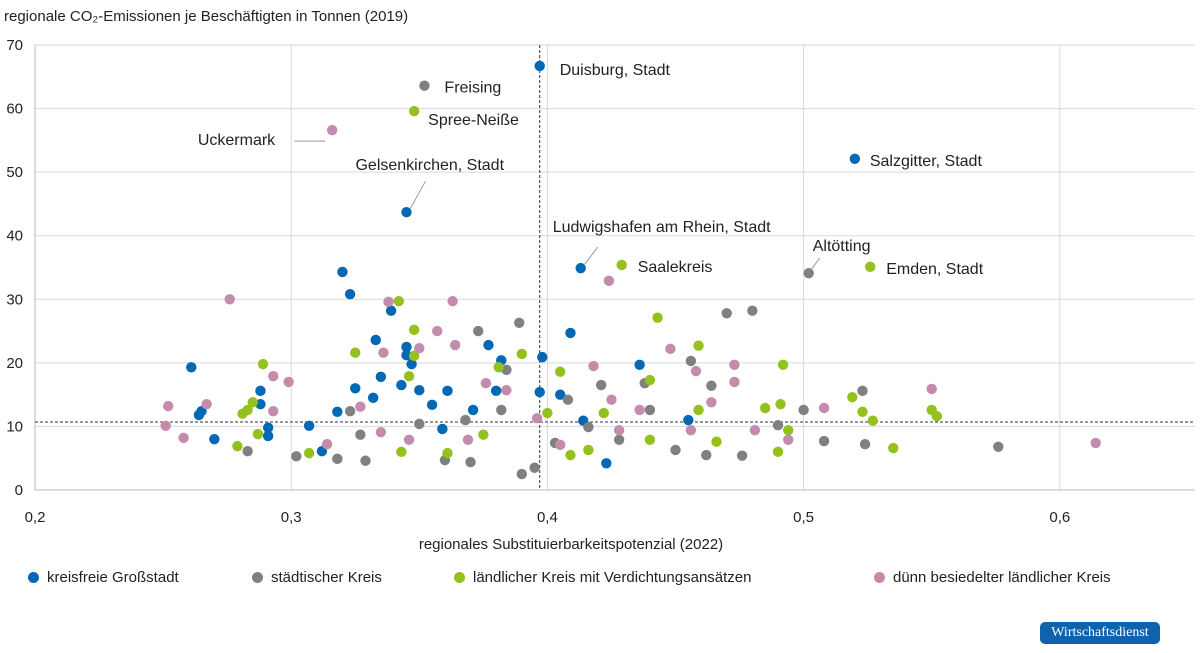  Describe the element at coordinates (842, 246) in the screenshot. I see `annotation-label: Altötting` at that location.